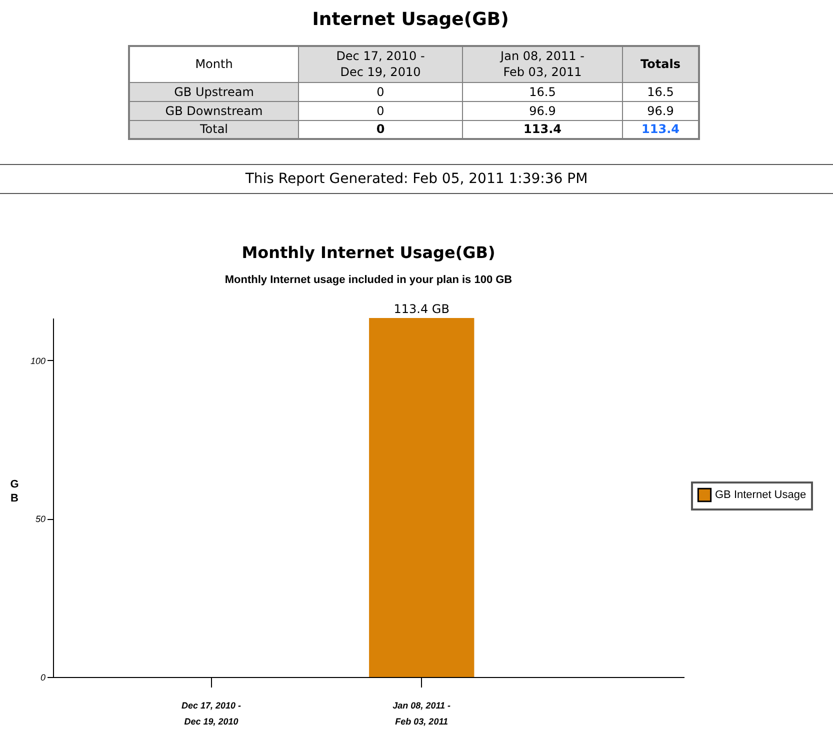 This screenshot has width=833, height=740. I want to click on y-tick-label: GB Downstream, so click(213, 110).